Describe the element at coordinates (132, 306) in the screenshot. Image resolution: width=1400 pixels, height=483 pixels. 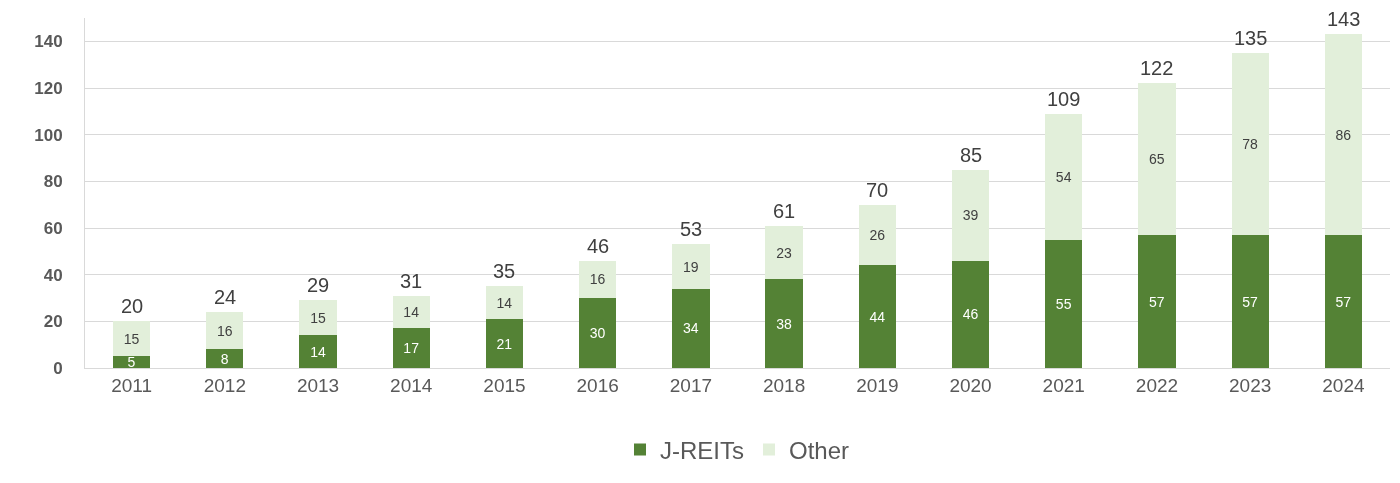
I see `total-label: 20` at that location.